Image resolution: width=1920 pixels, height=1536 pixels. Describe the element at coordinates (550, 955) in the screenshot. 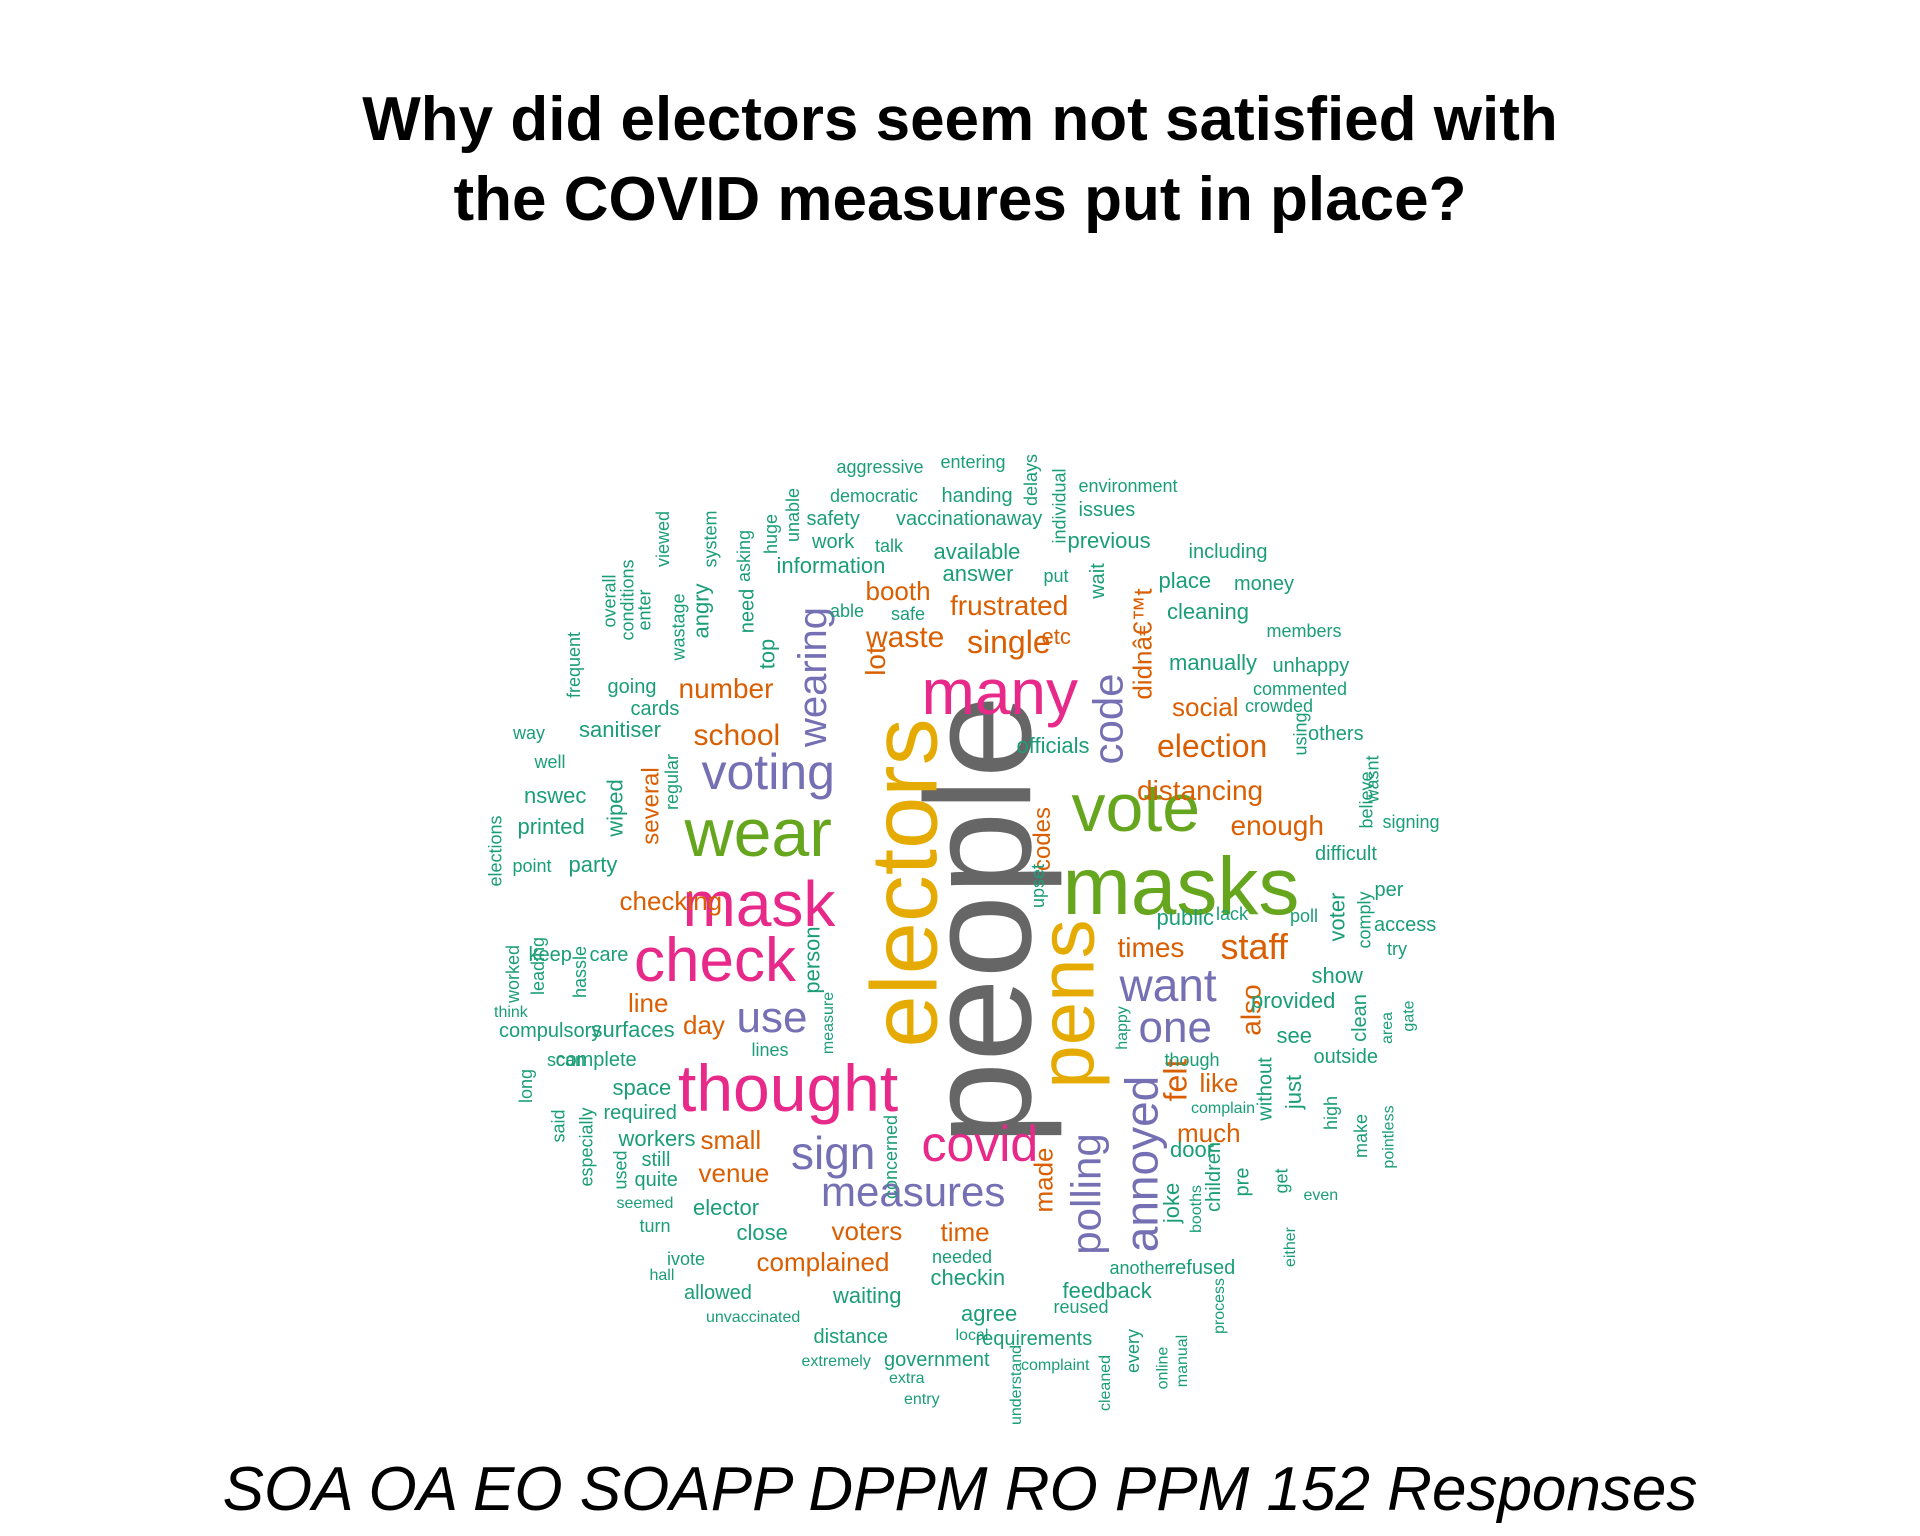

I see `word-keep: keep` at that location.